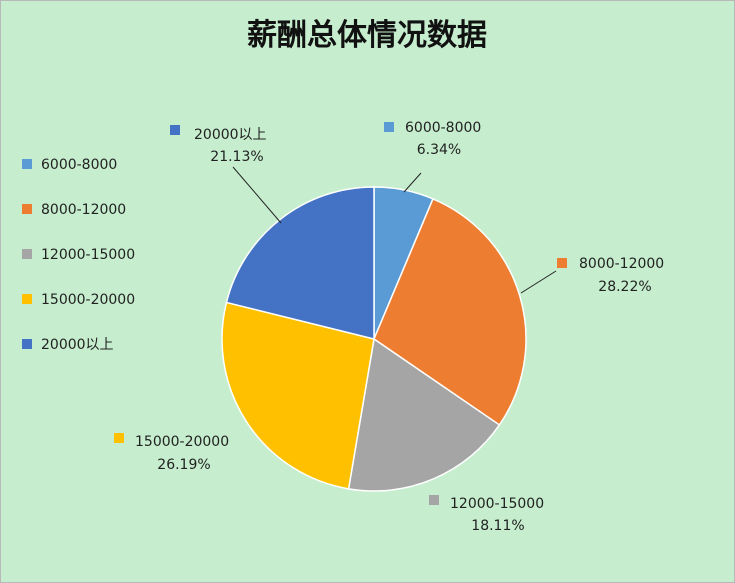 The height and width of the screenshot is (583, 735). What do you see at coordinates (182, 442) in the screenshot?
I see `data-label-category-4: 15000-20000` at bounding box center [182, 442].